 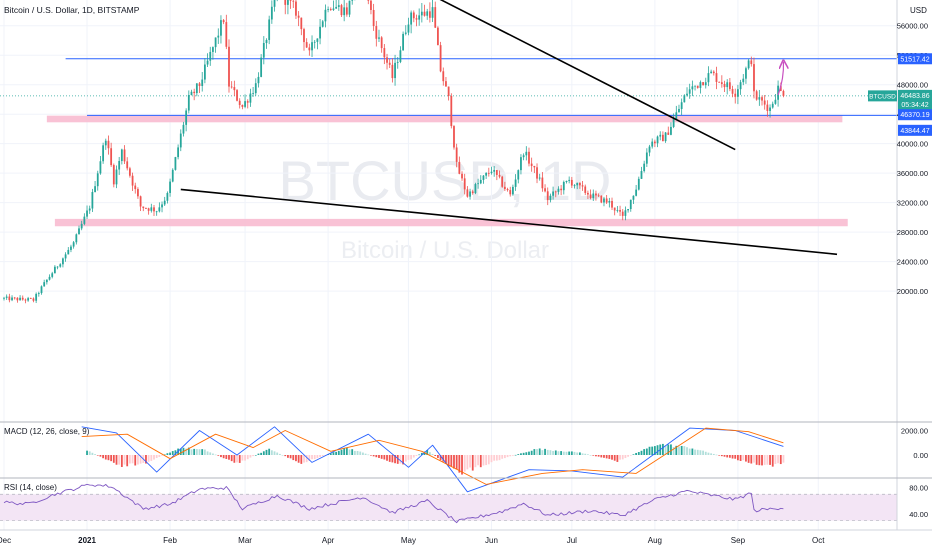 I want to click on level-tag-mid: 46370.19, so click(x=915, y=115).